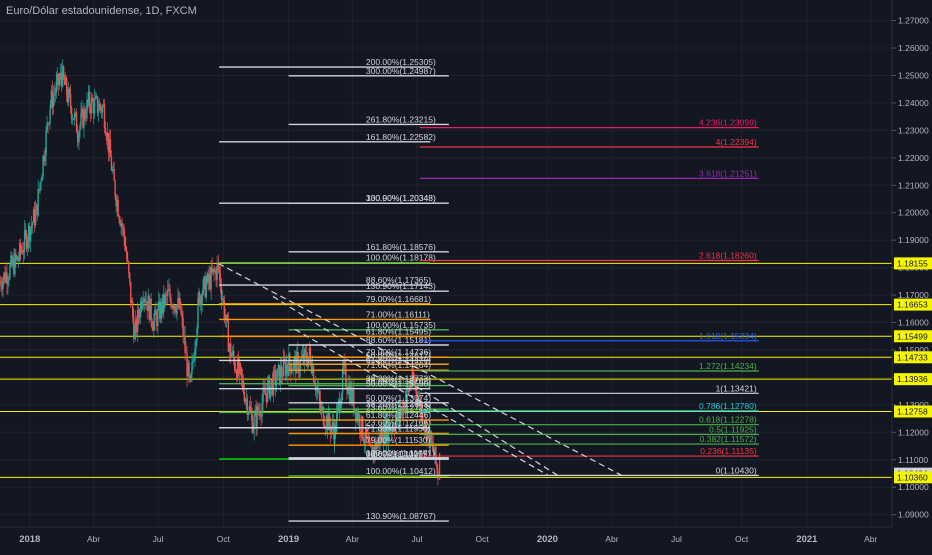 The height and width of the screenshot is (555, 932). What do you see at coordinates (728, 255) in the screenshot?
I see `fib-extension-label: 2.618(1.18260)` at bounding box center [728, 255].